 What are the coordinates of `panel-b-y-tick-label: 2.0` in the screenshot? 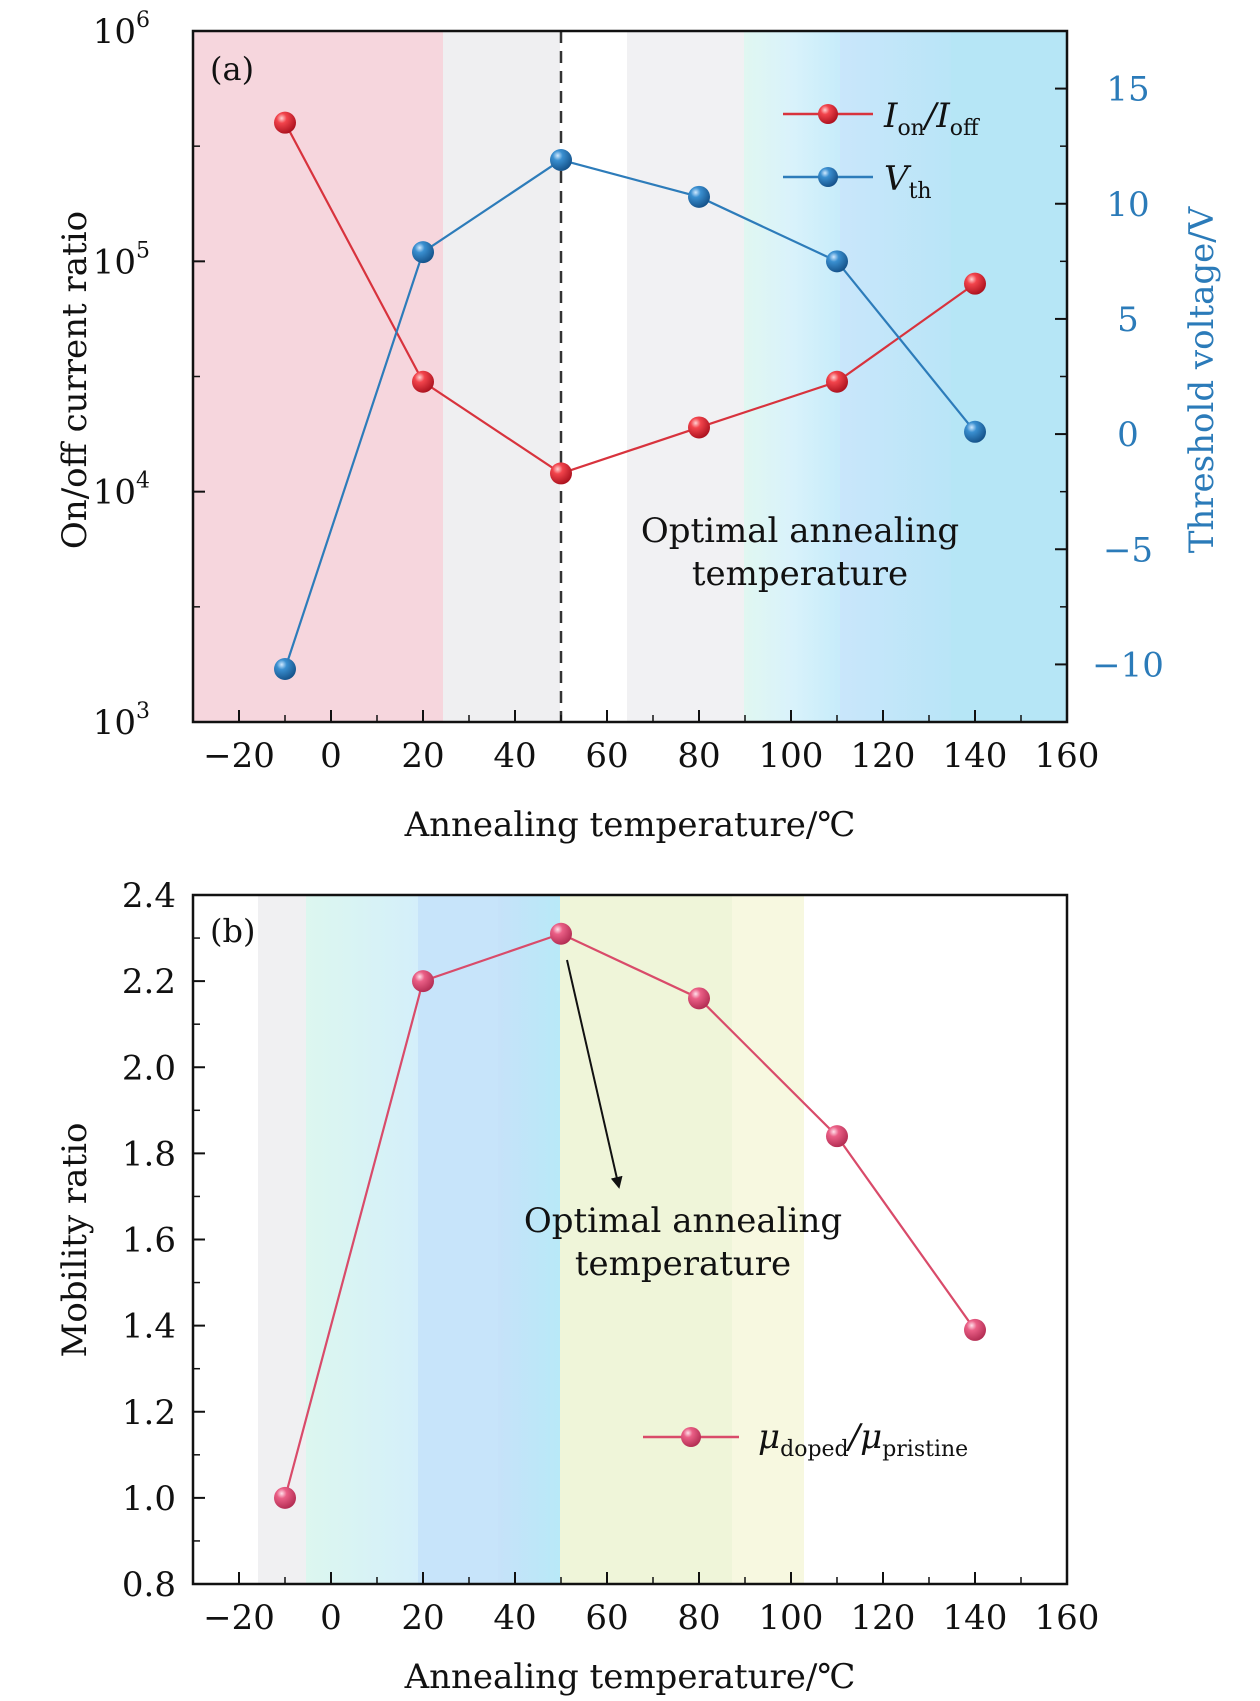 It's located at (149, 1068).